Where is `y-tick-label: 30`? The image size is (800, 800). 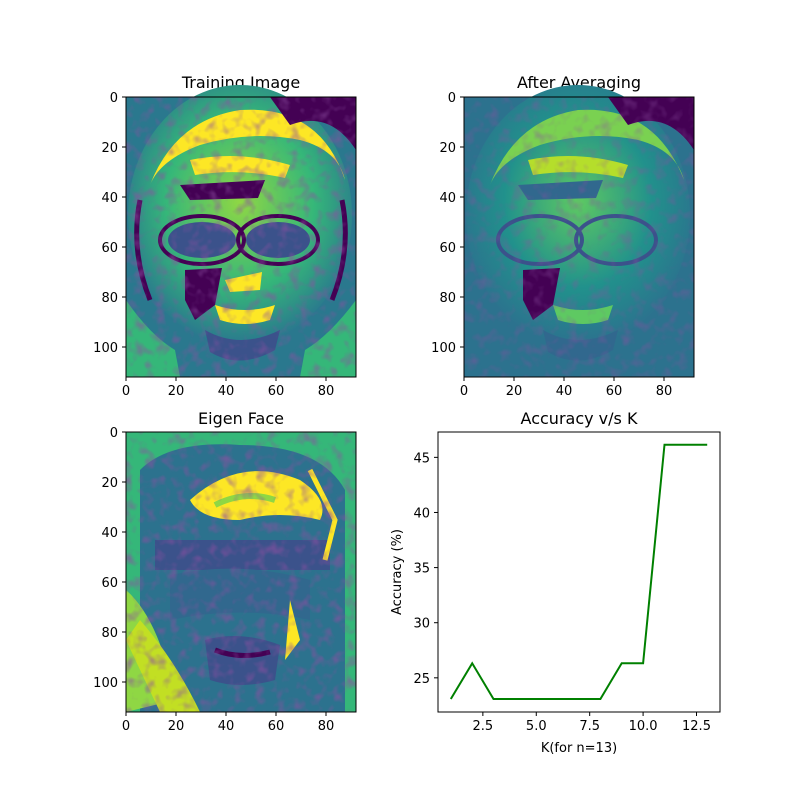 y-tick-label: 30 is located at coordinates (421, 624).